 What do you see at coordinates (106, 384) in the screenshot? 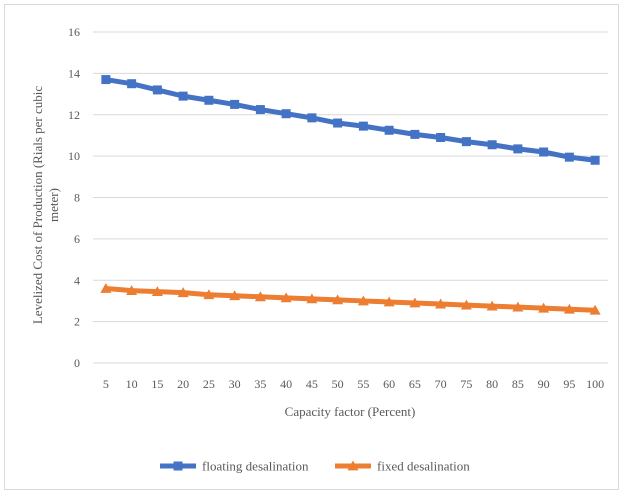
I see `x-tick-label: 5` at bounding box center [106, 384].